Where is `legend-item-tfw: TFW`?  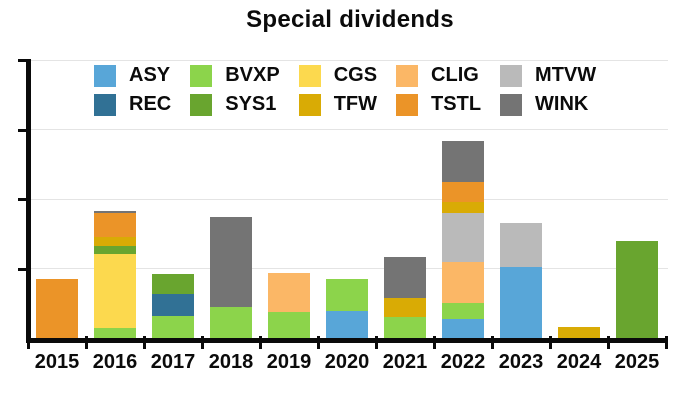
legend-item-tfw: TFW is located at coordinates (338, 104).